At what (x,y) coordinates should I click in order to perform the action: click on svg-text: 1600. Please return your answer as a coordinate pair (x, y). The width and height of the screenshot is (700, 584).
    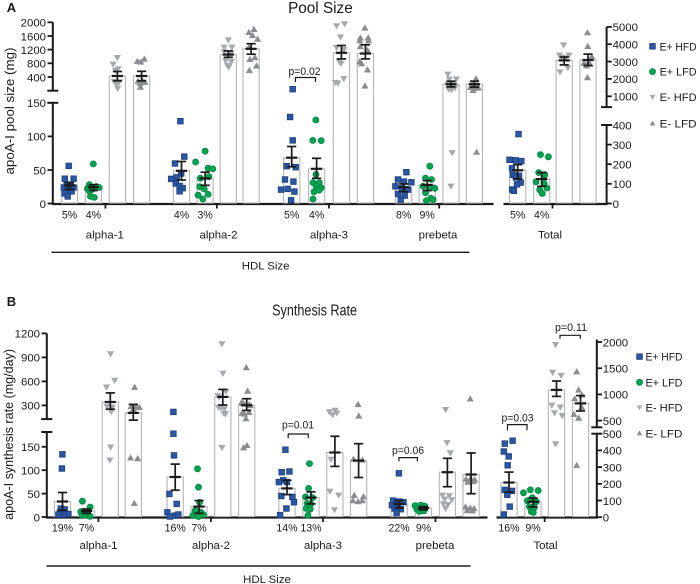
    Looking at the image, I should click on (33, 37).